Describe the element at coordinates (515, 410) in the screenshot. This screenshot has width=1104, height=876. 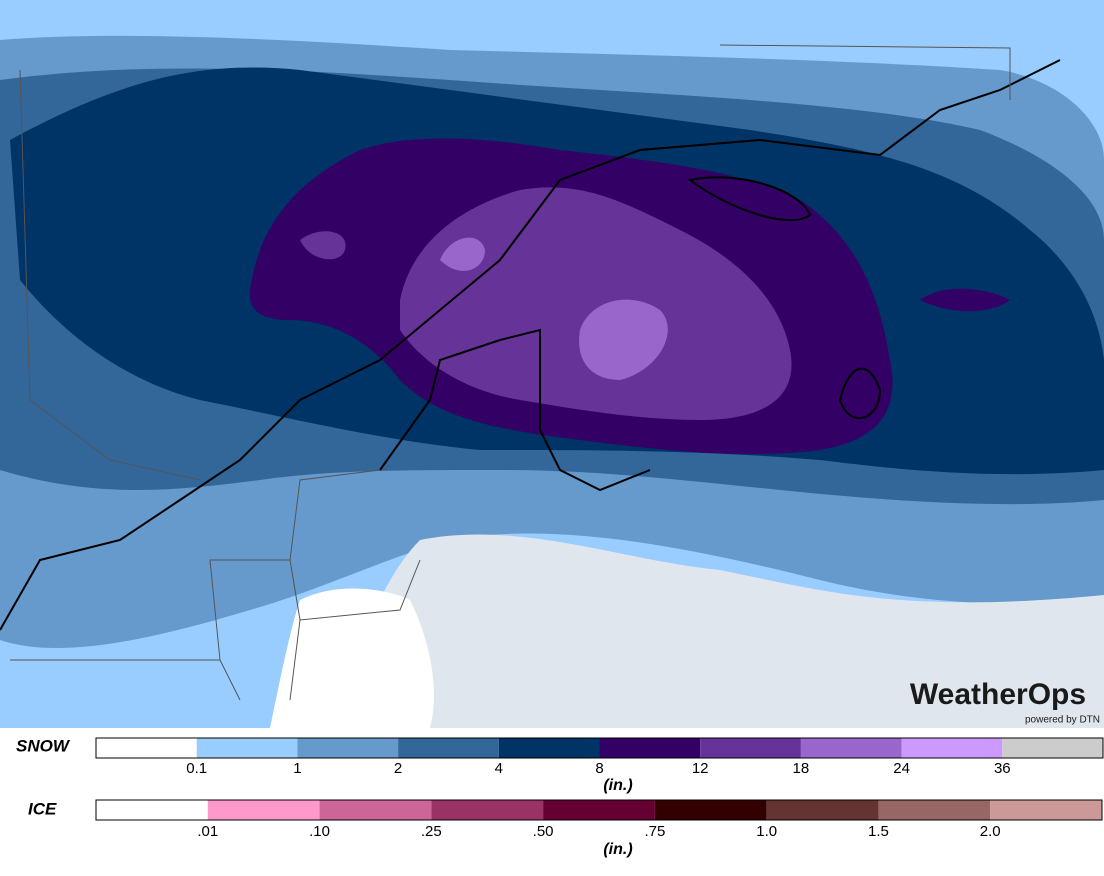
I see `border-line` at that location.